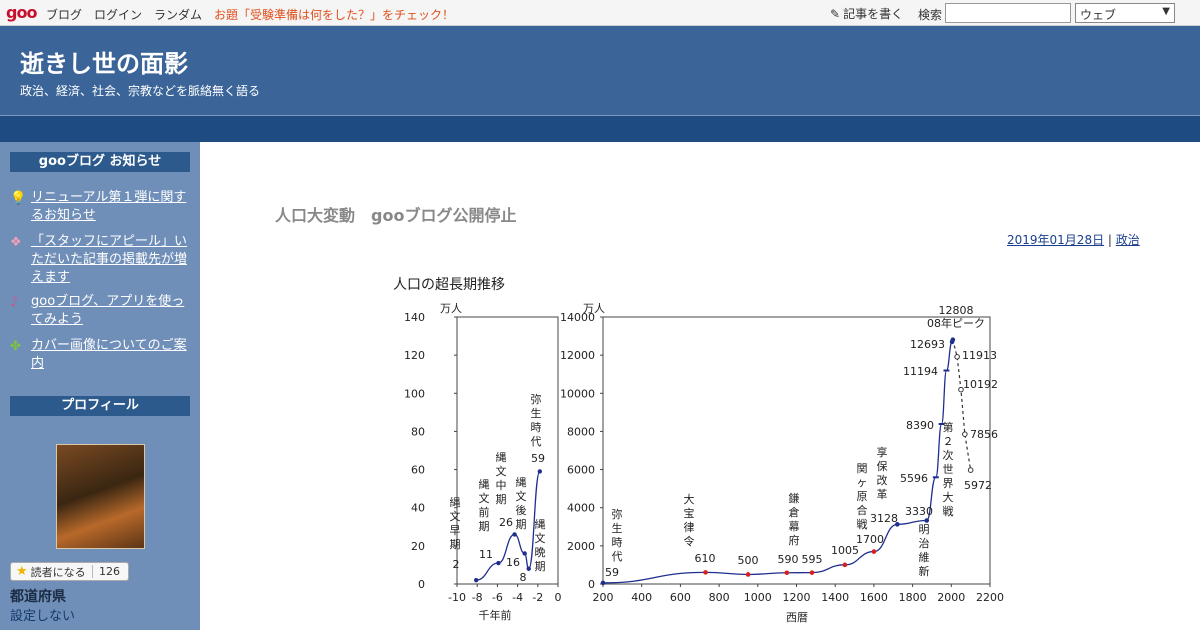  What do you see at coordinates (882, 480) in the screenshot?
I see `era-label: 改` at bounding box center [882, 480].